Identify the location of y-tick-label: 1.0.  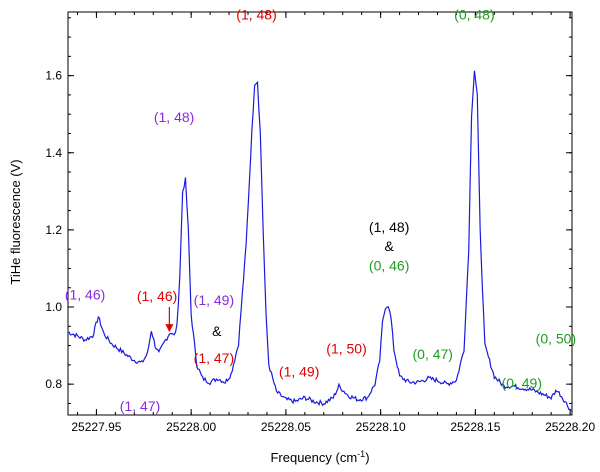
(53, 307).